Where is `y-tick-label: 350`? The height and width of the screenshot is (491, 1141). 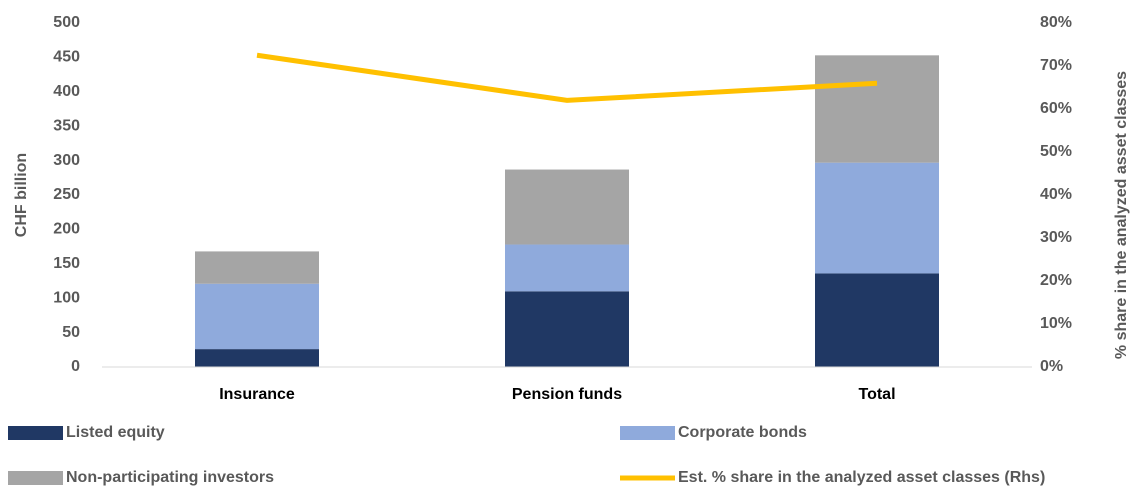
y-tick-label: 350 is located at coordinates (66, 125).